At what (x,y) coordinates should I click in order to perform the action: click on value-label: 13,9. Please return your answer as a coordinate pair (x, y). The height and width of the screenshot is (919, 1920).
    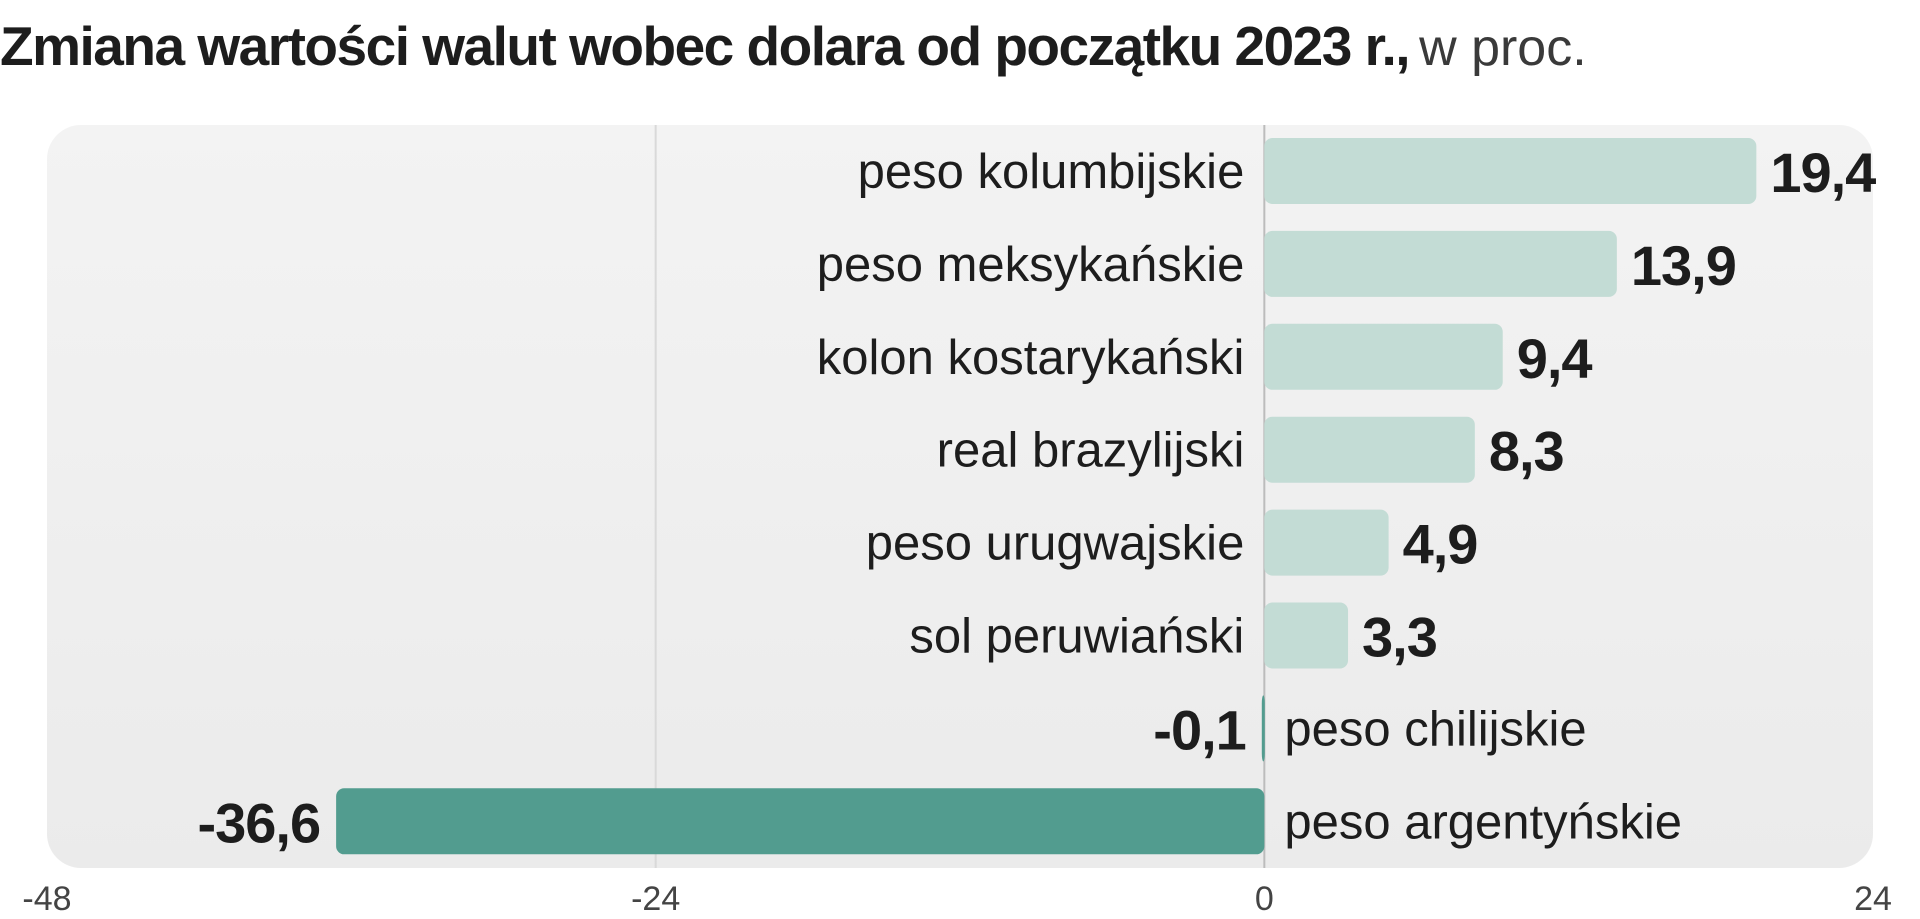
    Looking at the image, I should click on (1683, 265).